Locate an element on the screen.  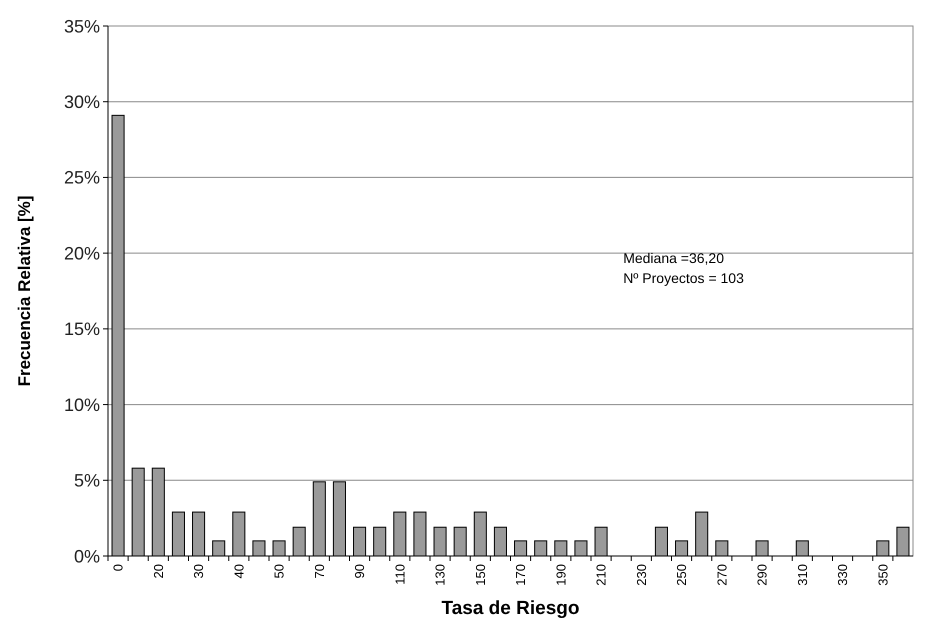
x-tick-label: 190 is located at coordinates (560, 575).